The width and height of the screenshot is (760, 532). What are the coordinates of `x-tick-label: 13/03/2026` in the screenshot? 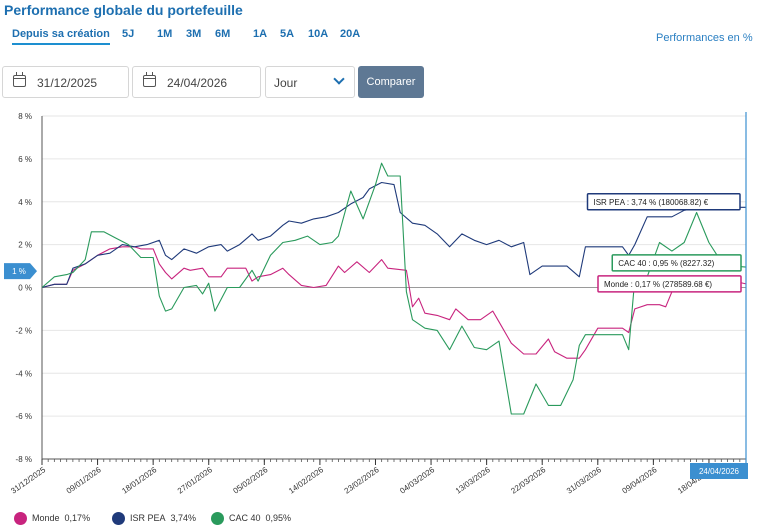 It's located at (473, 480).